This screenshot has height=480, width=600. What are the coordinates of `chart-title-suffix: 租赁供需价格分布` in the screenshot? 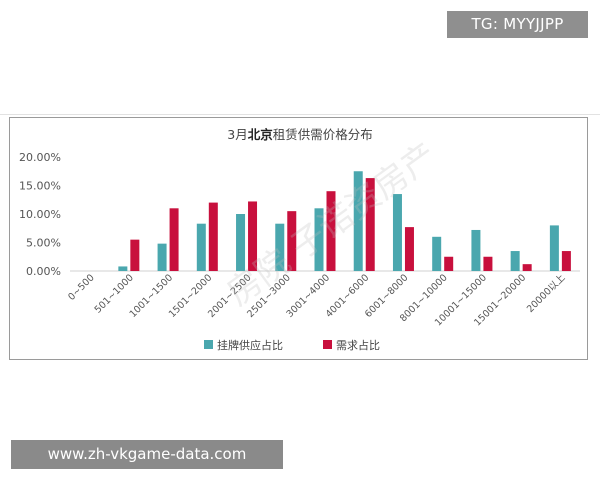 It's located at (323, 134).